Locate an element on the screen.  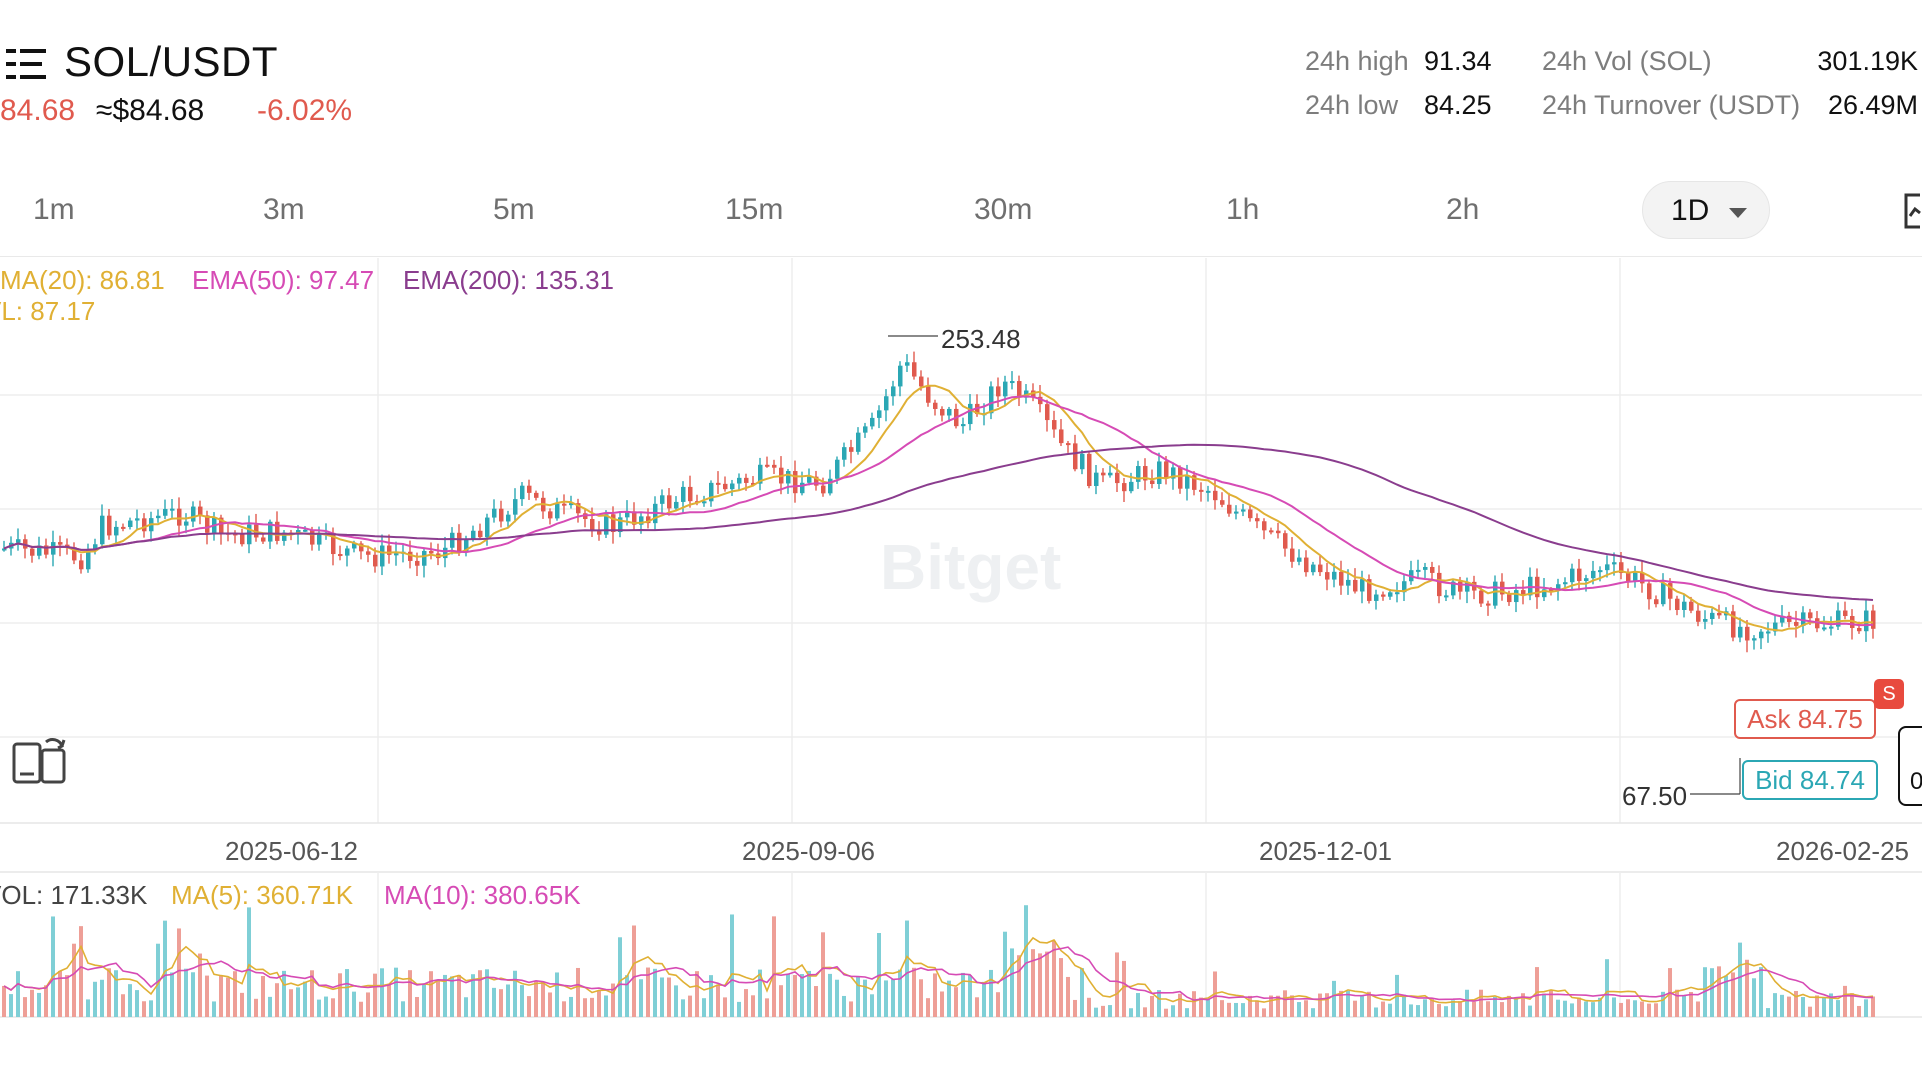
tab-2h: 2h is located at coordinates (1463, 209).